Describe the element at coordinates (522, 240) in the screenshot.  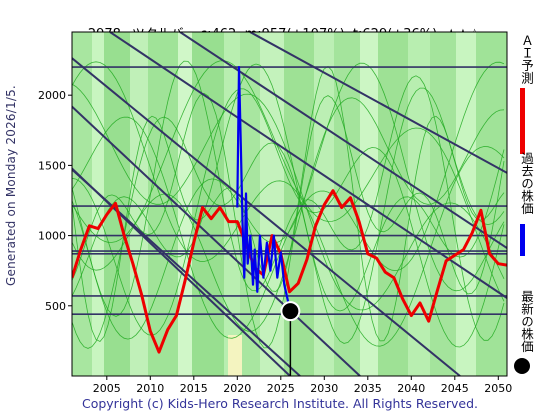
I see `legend-past-swatch` at that location.